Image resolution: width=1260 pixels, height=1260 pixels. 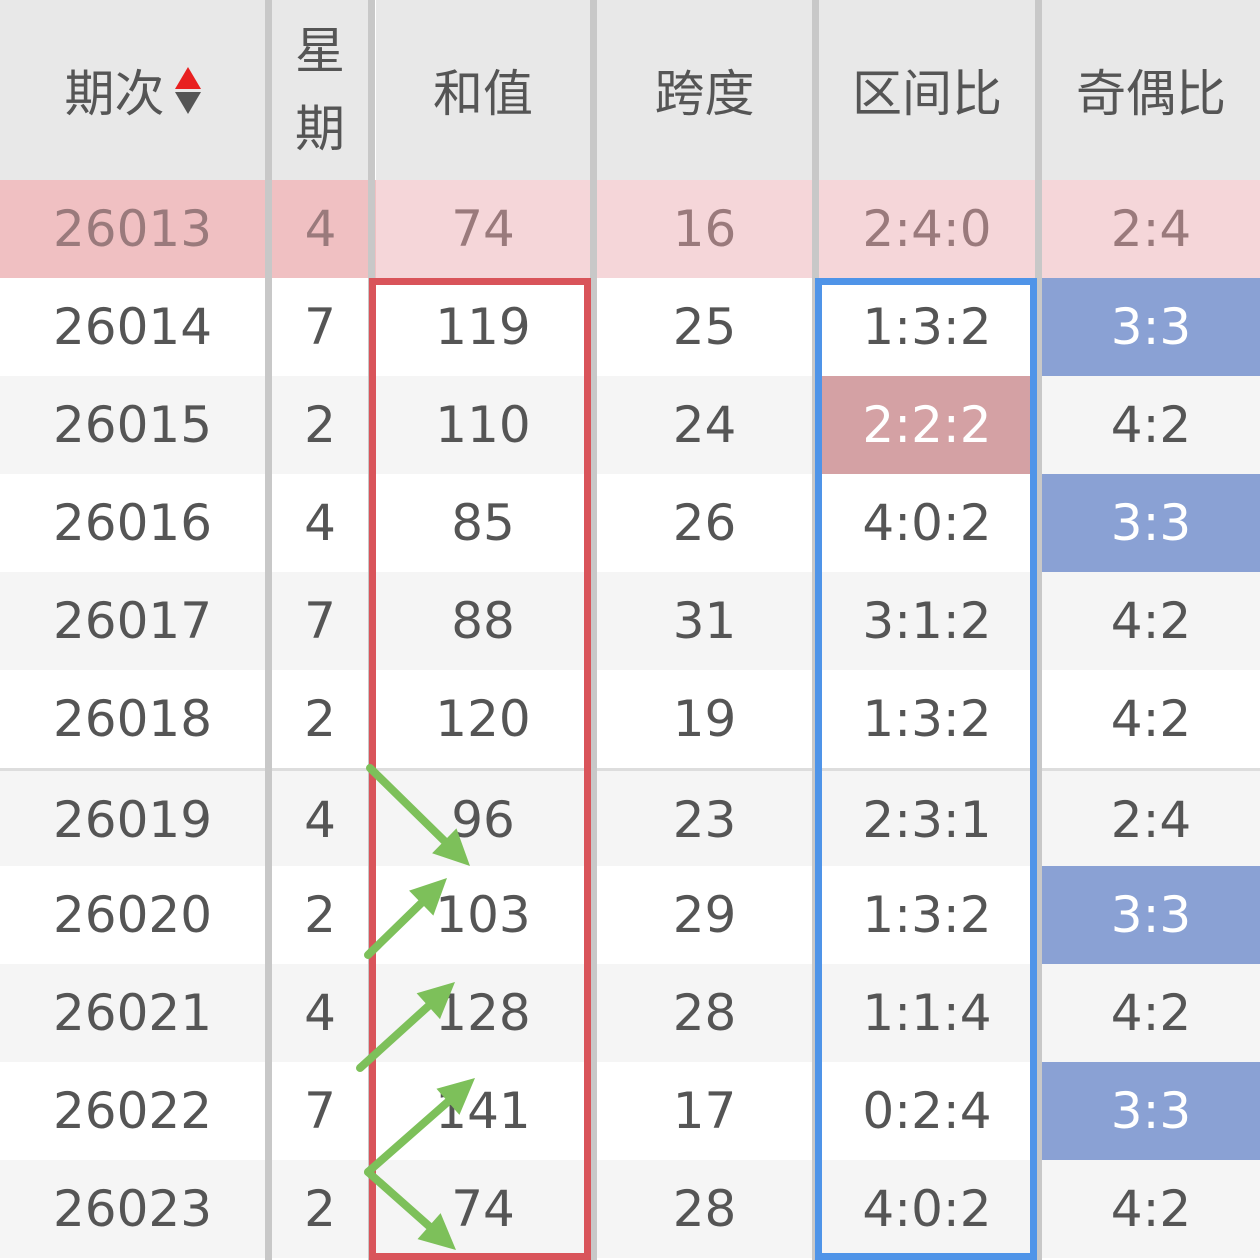 What do you see at coordinates (927, 425) in the screenshot?
I see `cell-zone-ratio: 2:2:2` at bounding box center [927, 425].